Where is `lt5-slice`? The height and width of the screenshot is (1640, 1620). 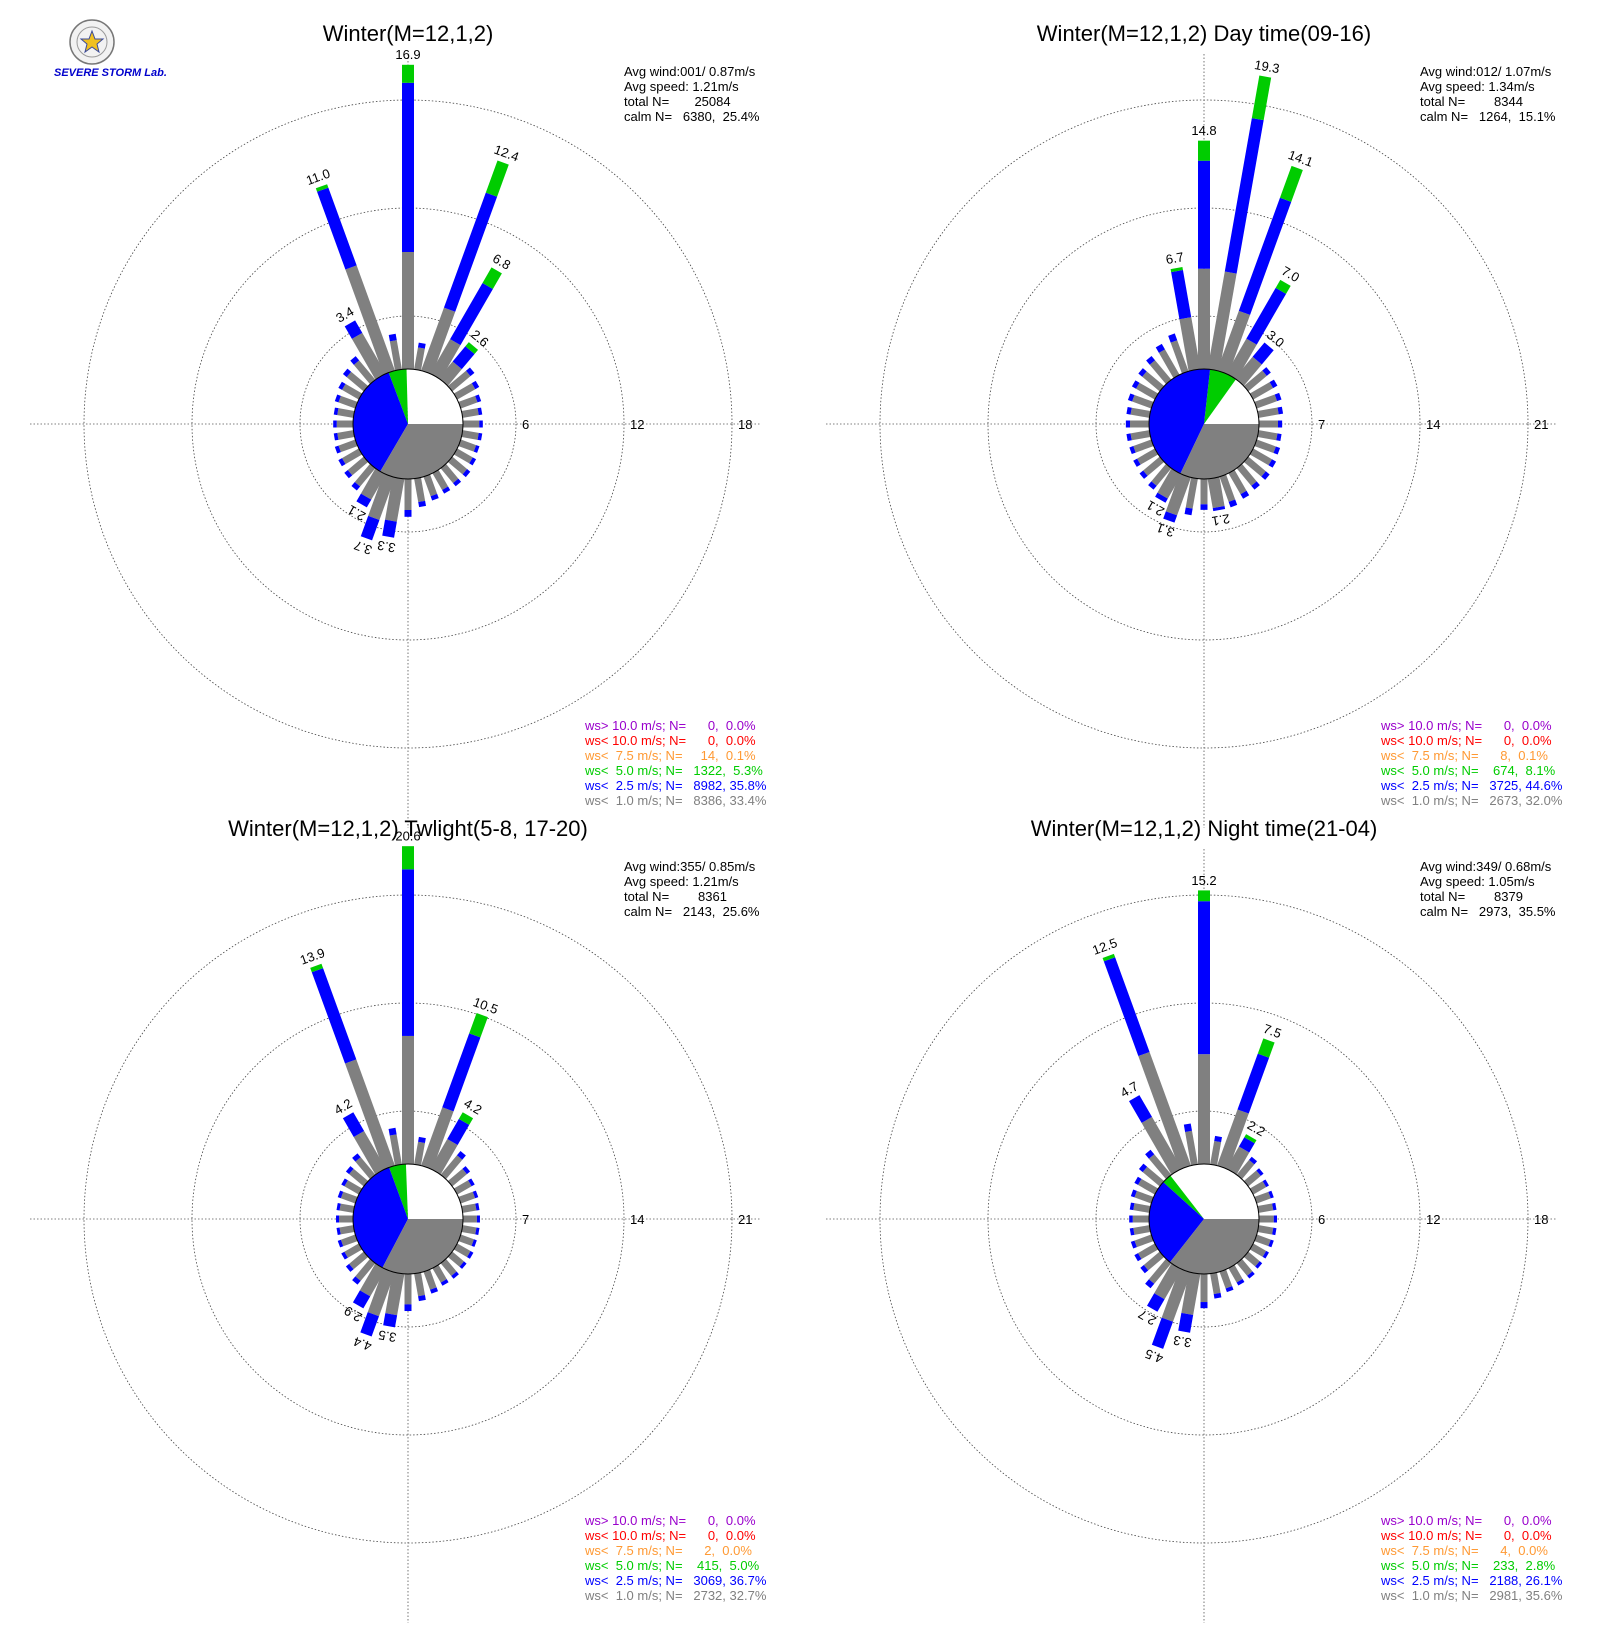
lt5-slice is located at coordinates (1220, 396).